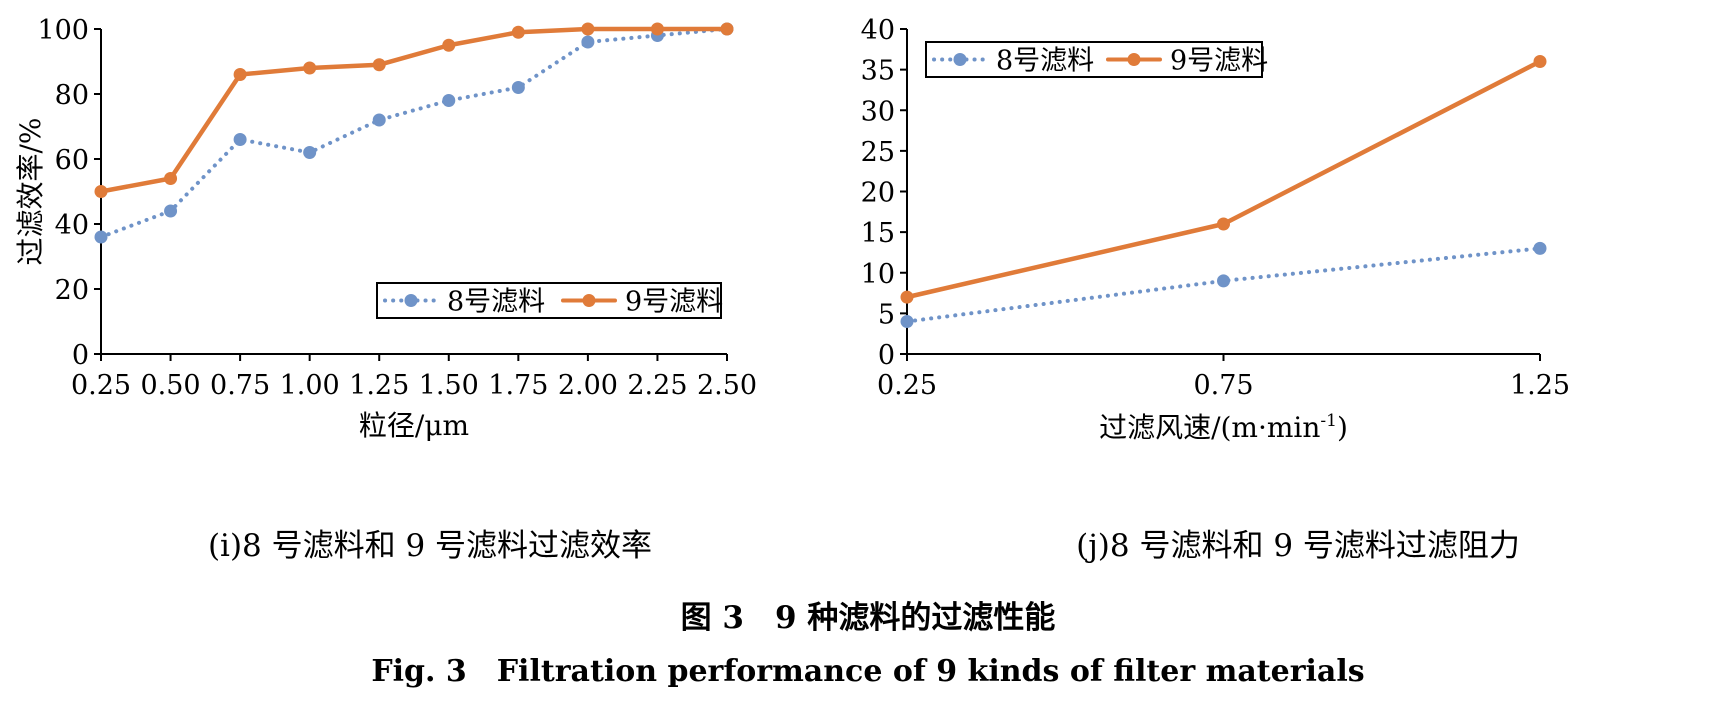  What do you see at coordinates (727, 385) in the screenshot?
I see `x-tick-label: 2.50` at bounding box center [727, 385].